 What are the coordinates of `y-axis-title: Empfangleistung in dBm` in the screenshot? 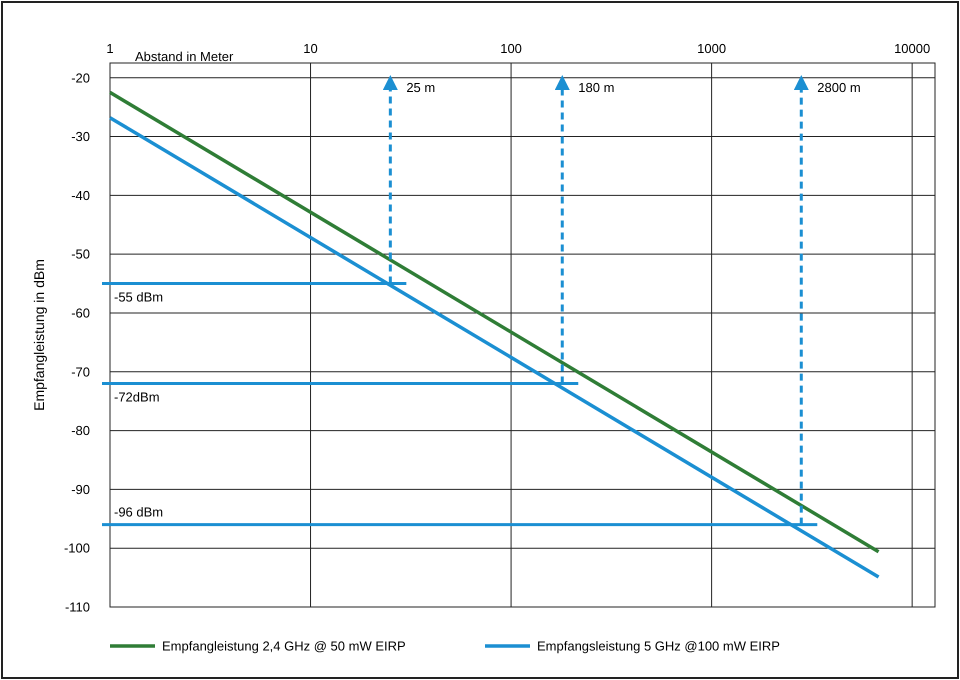 It's located at (39, 335).